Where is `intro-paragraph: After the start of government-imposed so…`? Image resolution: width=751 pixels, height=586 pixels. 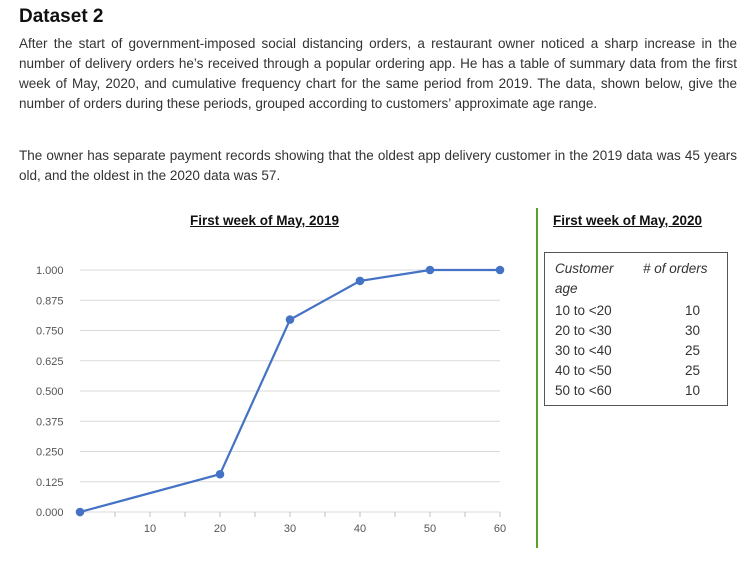 intro-paragraph: After the start of government-imposed so… is located at coordinates (378, 73).